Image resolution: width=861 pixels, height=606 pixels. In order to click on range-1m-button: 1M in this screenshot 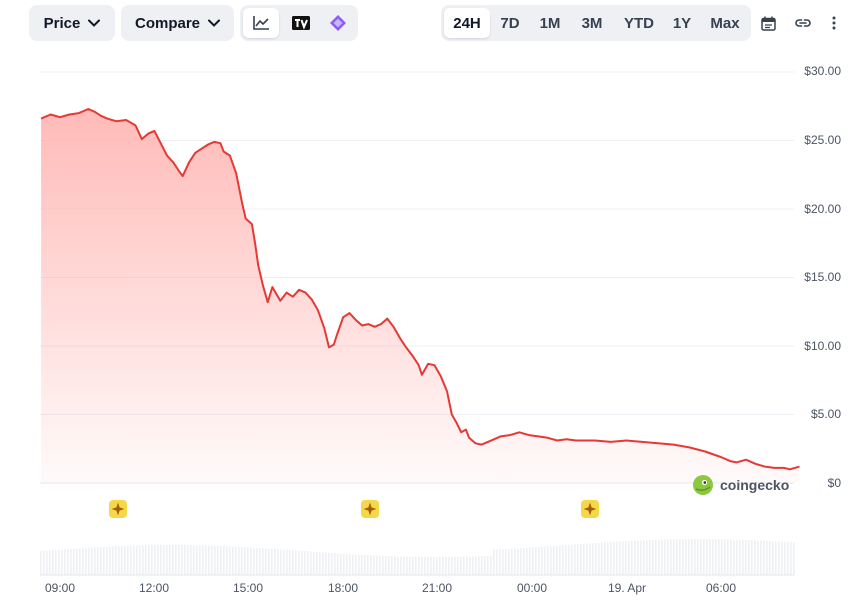, I will do `click(550, 23)`.